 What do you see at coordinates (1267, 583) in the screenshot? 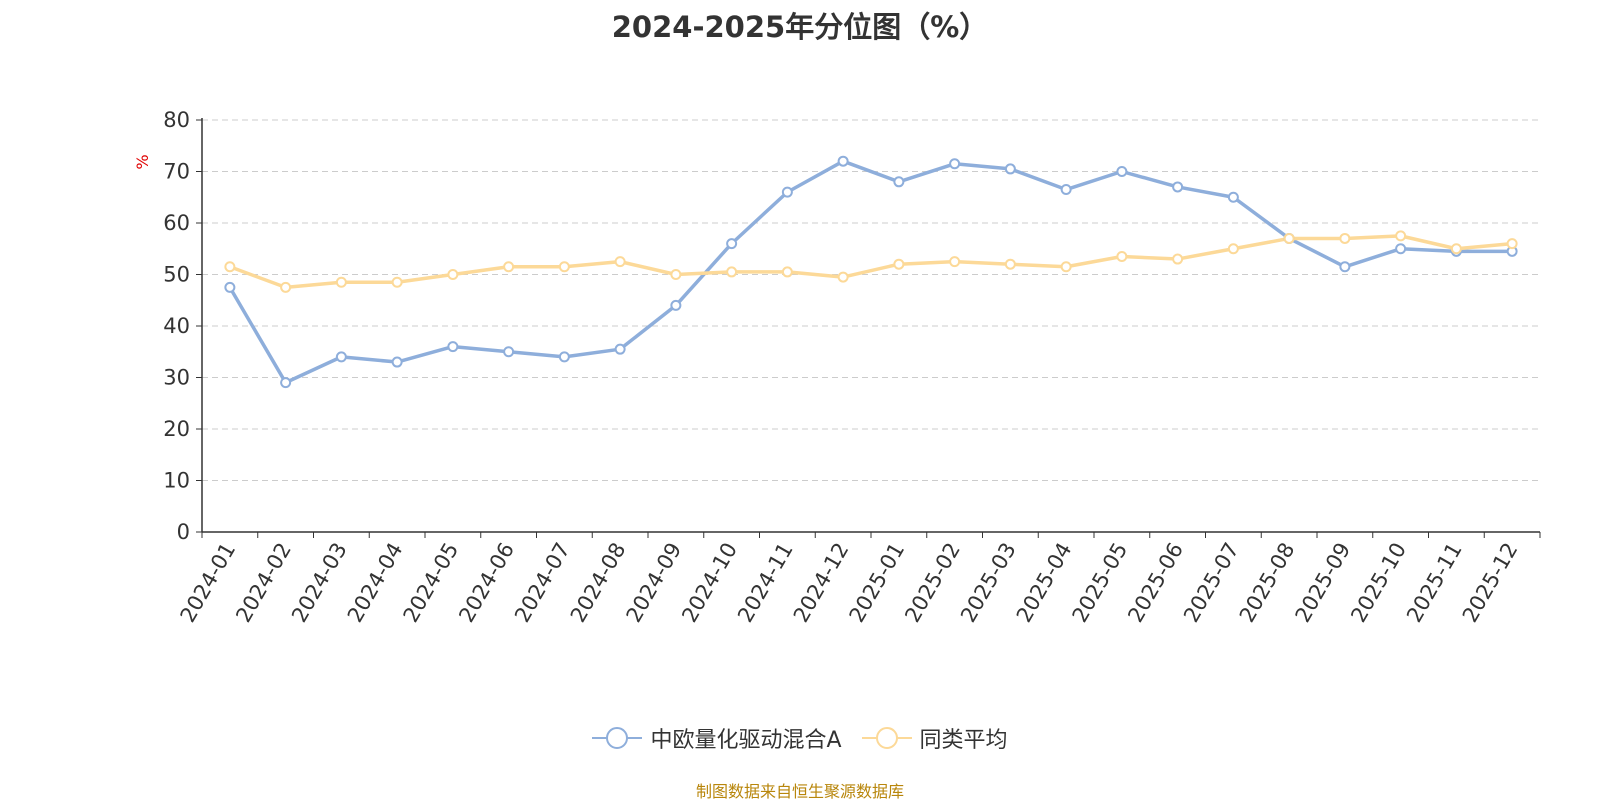
I see `x-tick-label: 2025-08` at bounding box center [1267, 583].